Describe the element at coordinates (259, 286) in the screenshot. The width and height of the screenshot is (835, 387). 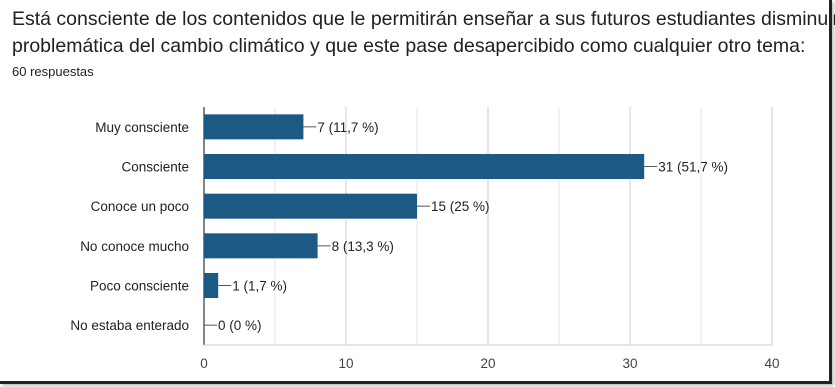
I see `value-label: 1 (1,7 %)` at that location.